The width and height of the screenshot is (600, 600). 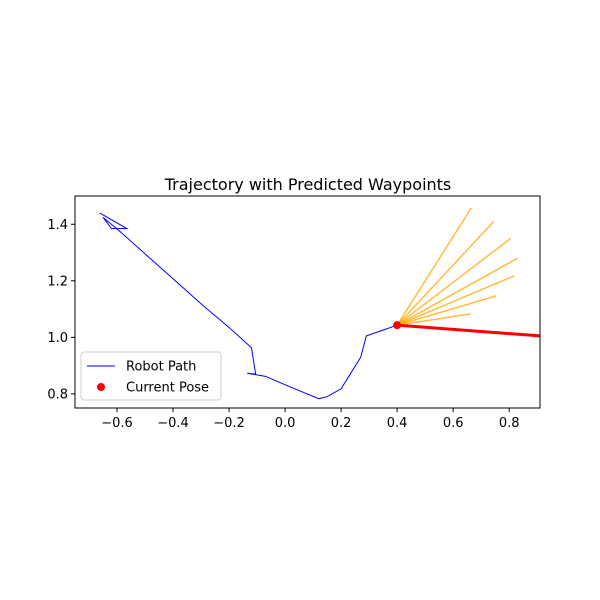 I want to click on x-tick-label: −0.2, so click(x=229, y=423).